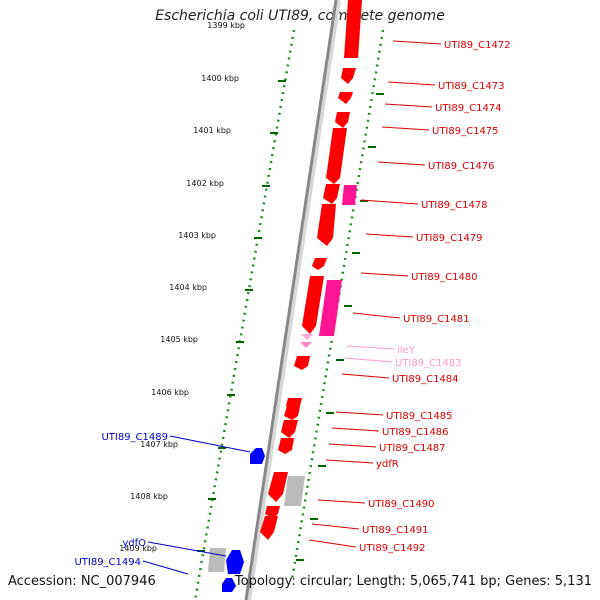  Describe the element at coordinates (289, 429) in the screenshot. I see `gene-c1487` at that location.